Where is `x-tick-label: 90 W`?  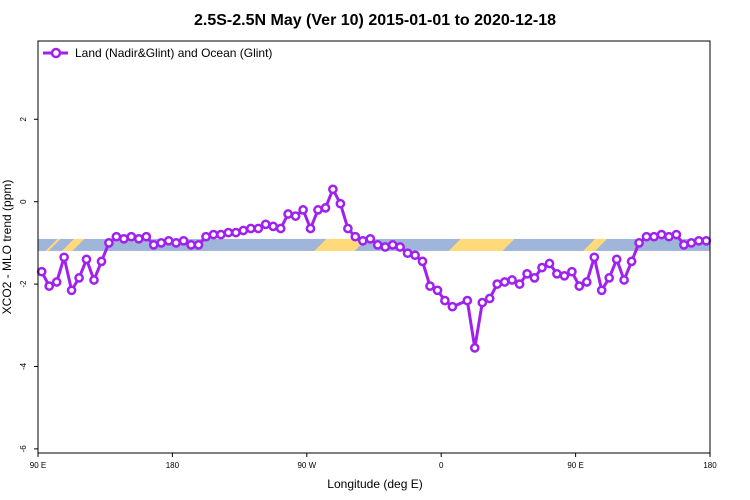 x-tick-label: 90 W is located at coordinates (306, 465).